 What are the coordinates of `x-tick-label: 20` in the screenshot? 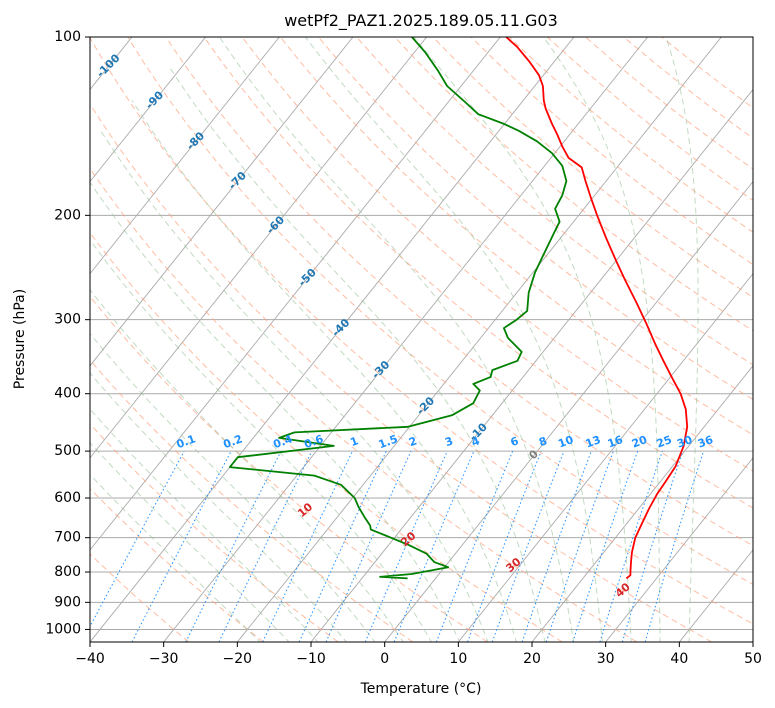 It's located at (532, 659).